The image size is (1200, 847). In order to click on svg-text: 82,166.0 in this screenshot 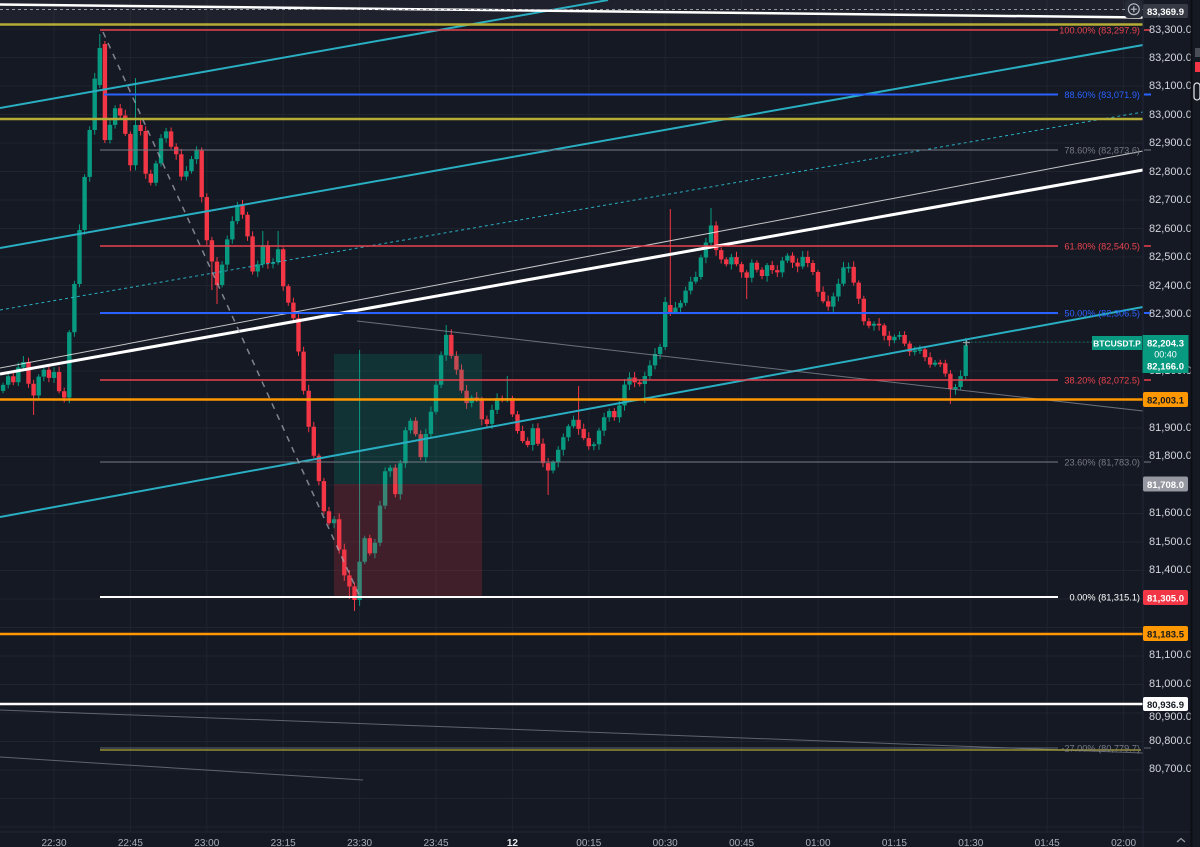, I will do `click(1165, 367)`.